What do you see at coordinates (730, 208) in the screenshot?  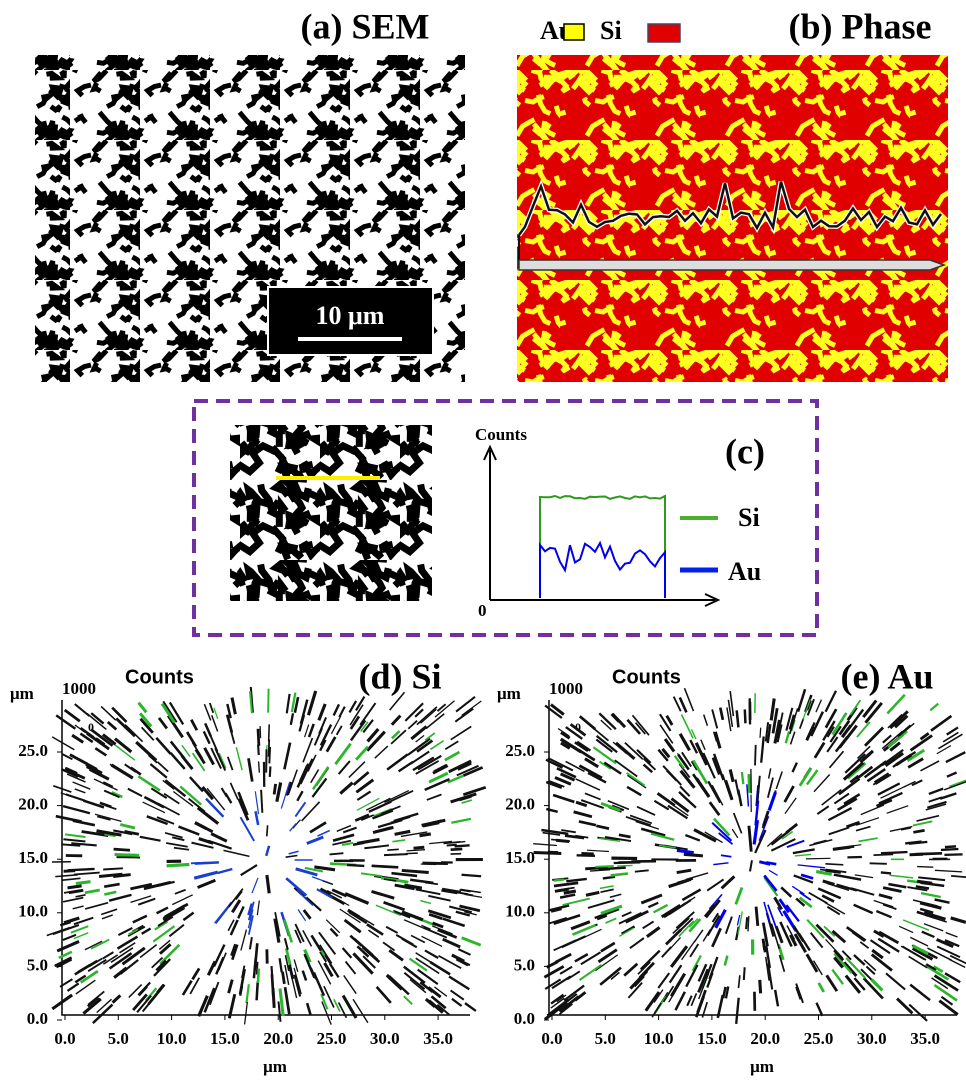 I see `profile-line` at bounding box center [730, 208].